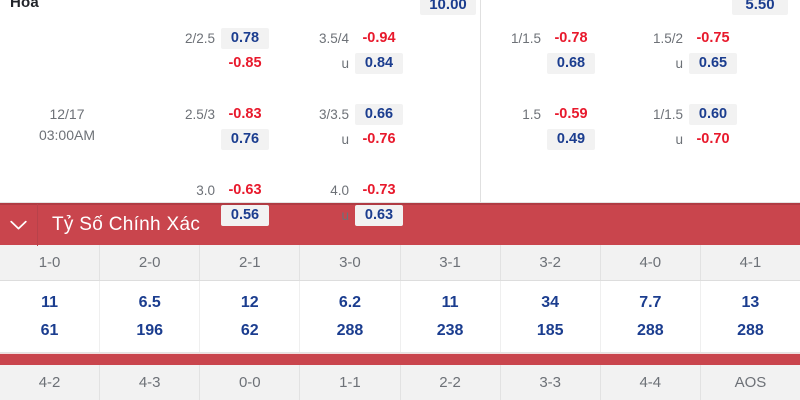 The width and height of the screenshot is (800, 400). I want to click on odds-value-bottom: -0.85, so click(245, 63).